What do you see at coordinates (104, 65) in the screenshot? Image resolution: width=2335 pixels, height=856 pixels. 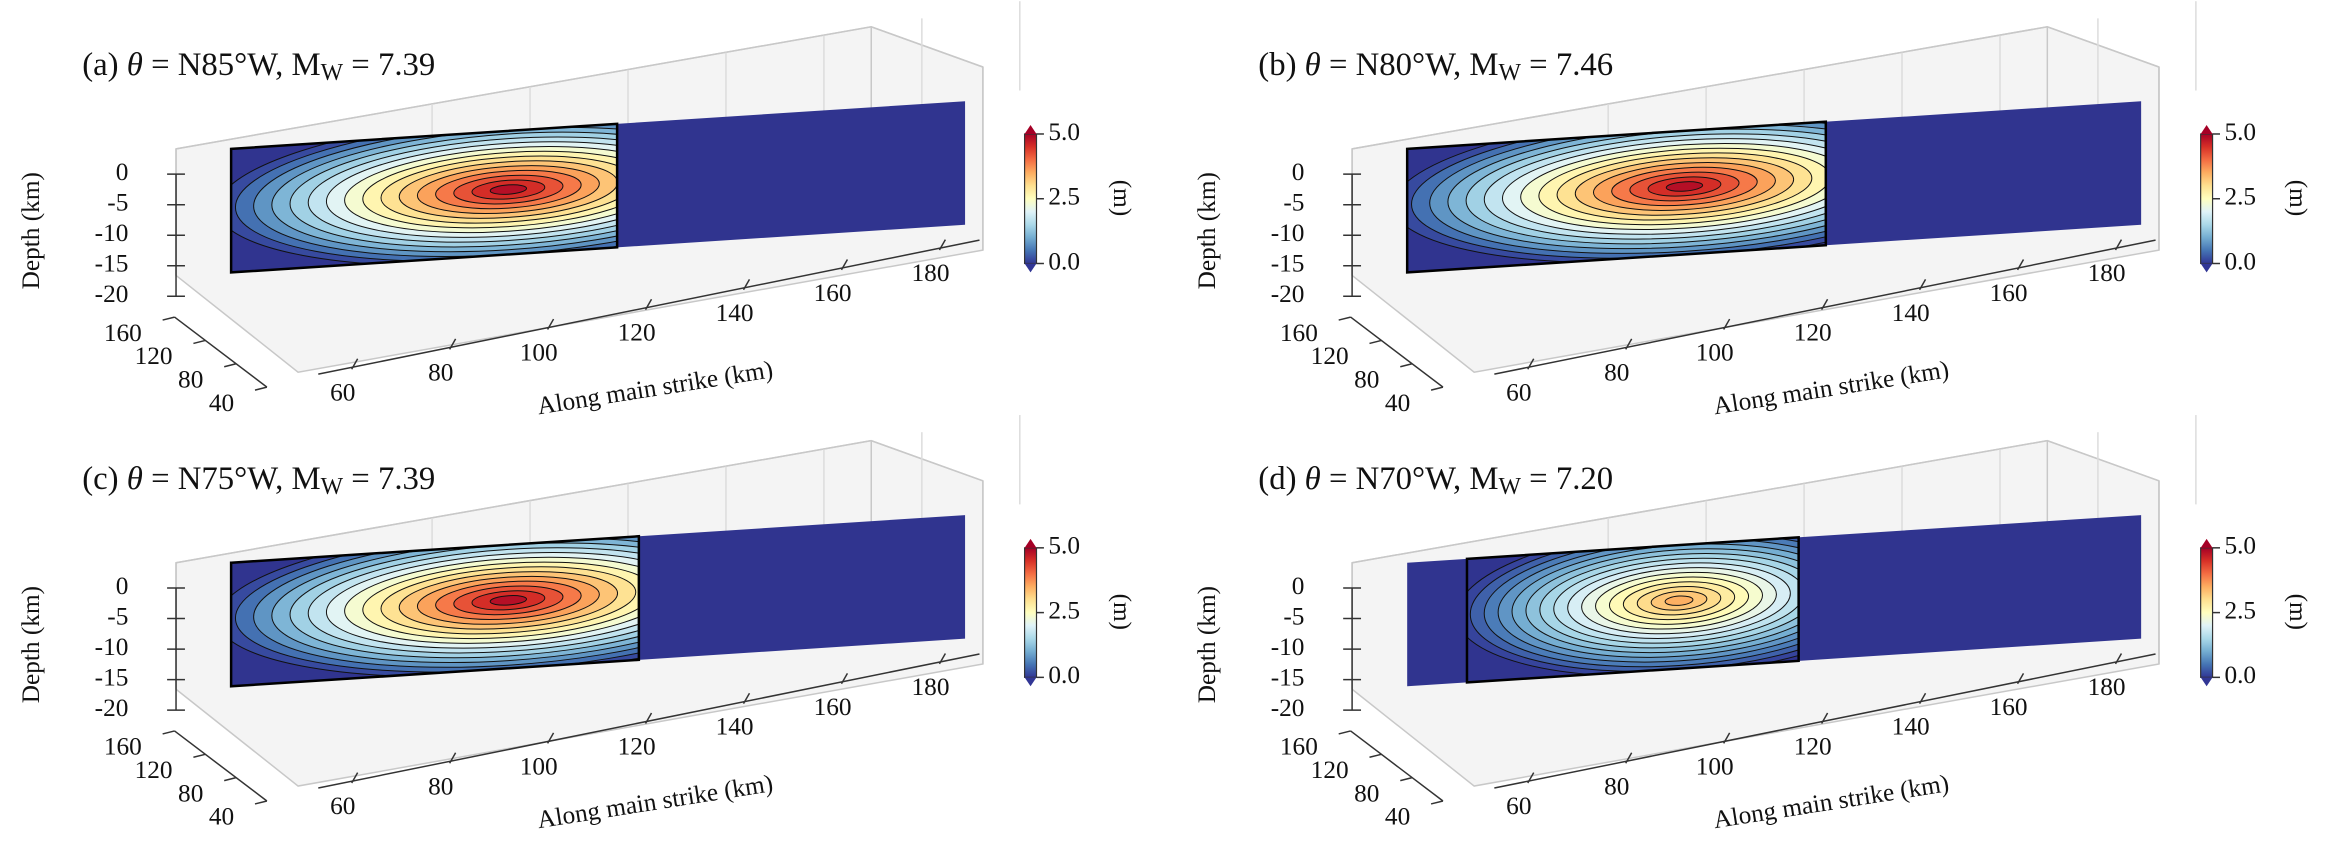 I see `title-part: (a)` at bounding box center [104, 65].